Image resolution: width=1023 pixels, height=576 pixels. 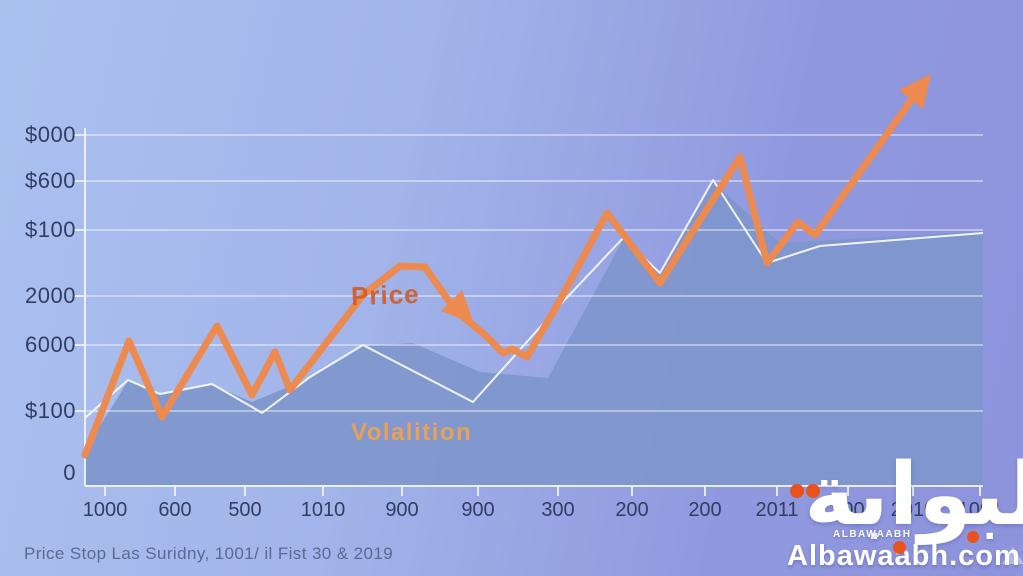 What do you see at coordinates (913, 510) in the screenshot?
I see `x-axis-label: 2010` at bounding box center [913, 510].